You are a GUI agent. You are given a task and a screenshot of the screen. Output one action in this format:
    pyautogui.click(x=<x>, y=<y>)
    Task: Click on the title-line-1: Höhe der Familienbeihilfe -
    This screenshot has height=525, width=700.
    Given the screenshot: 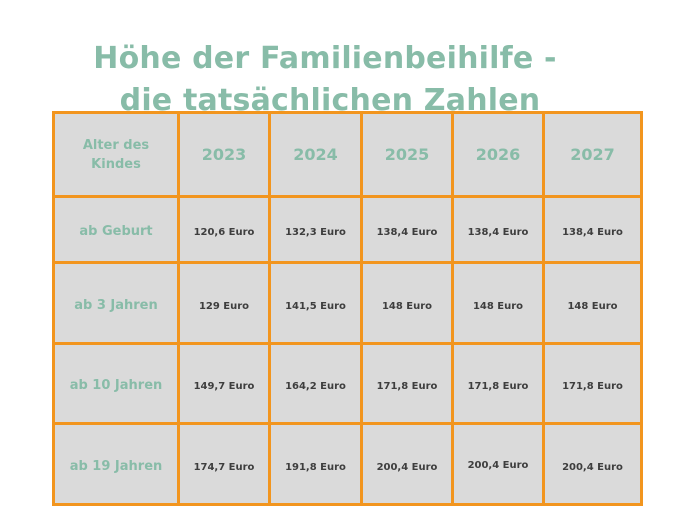 What is the action you would take?
    pyautogui.click(x=325, y=59)
    